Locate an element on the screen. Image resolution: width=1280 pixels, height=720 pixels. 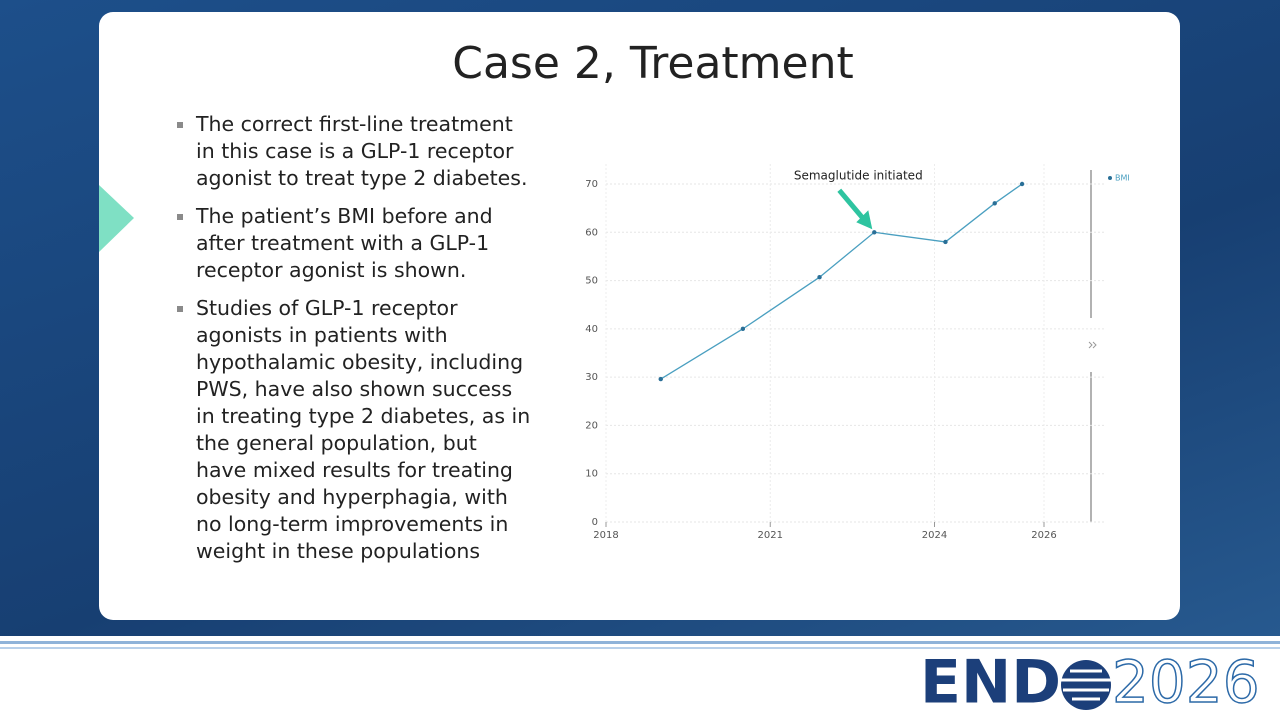
logo-globe is located at coordinates (1086, 685).